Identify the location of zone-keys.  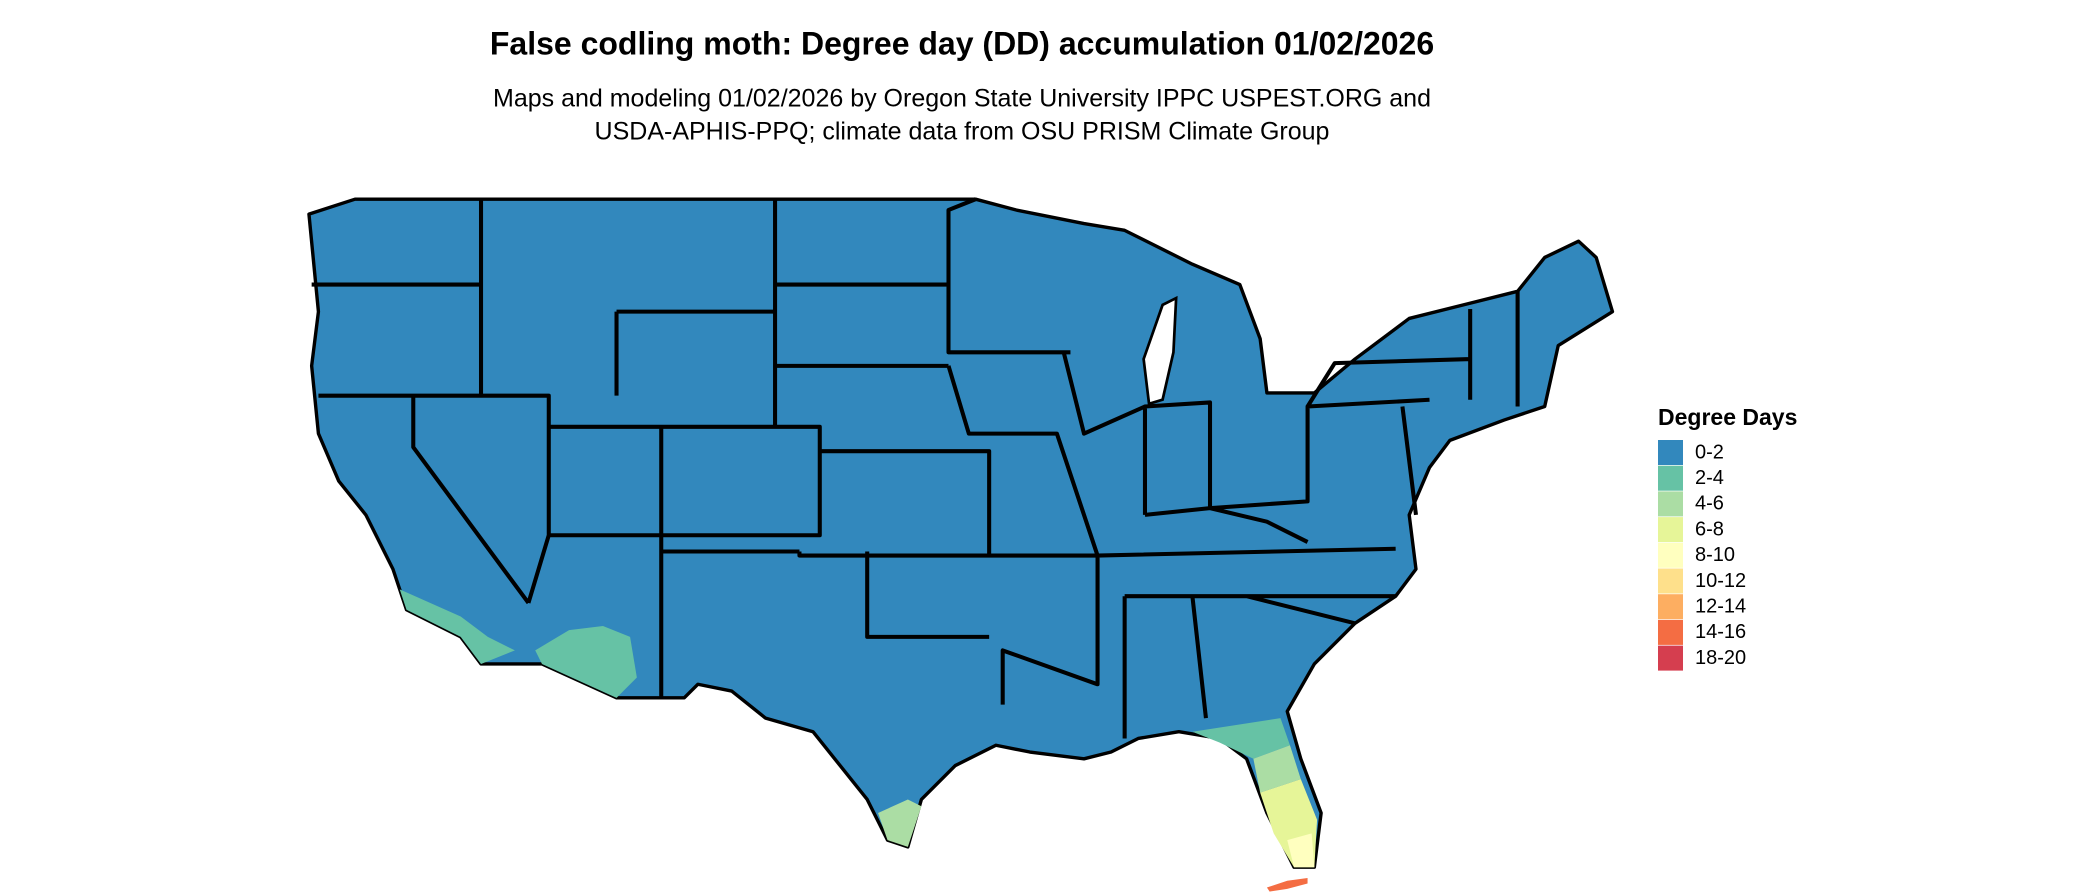
(1287, 885).